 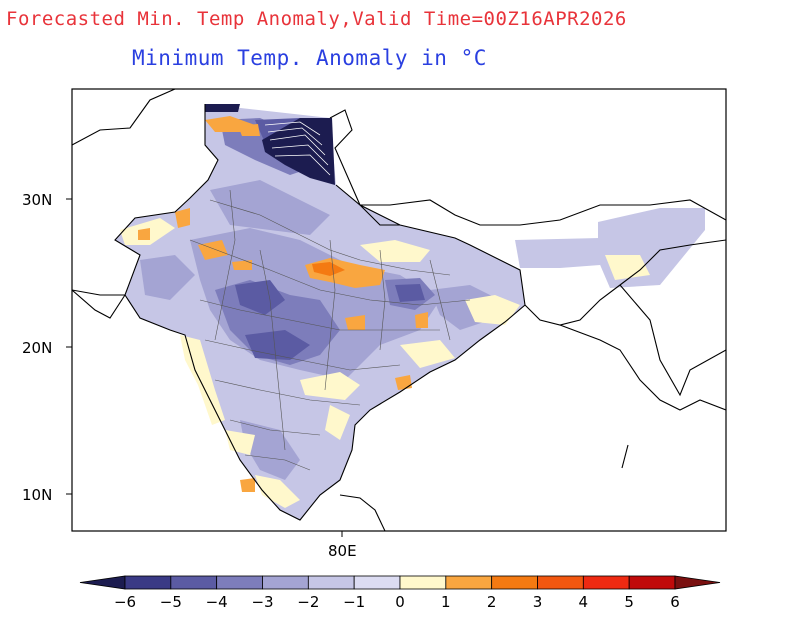 I want to click on myanmar-border, so click(x=625, y=282).